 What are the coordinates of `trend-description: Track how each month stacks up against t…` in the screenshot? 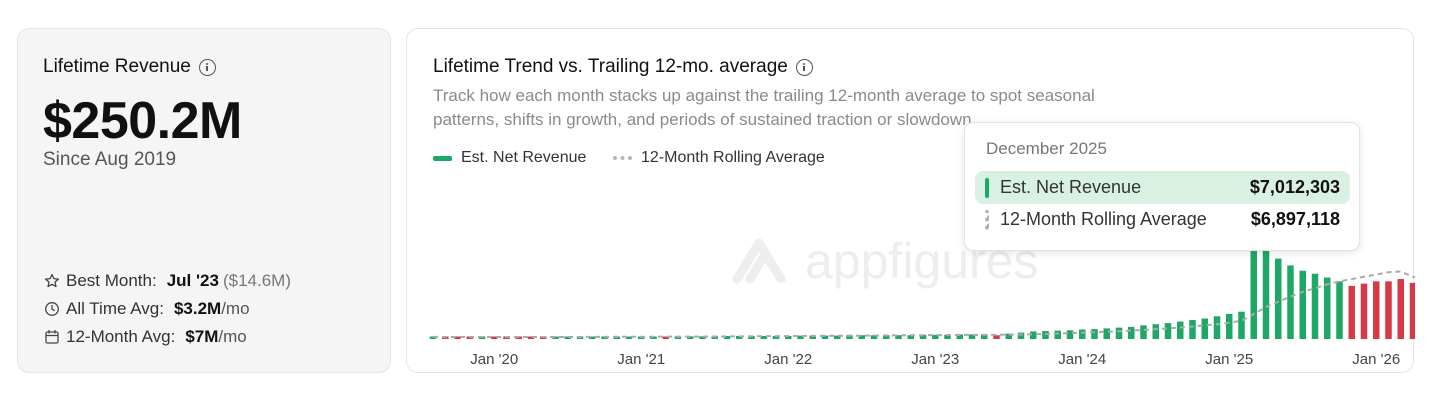 It's located at (764, 107).